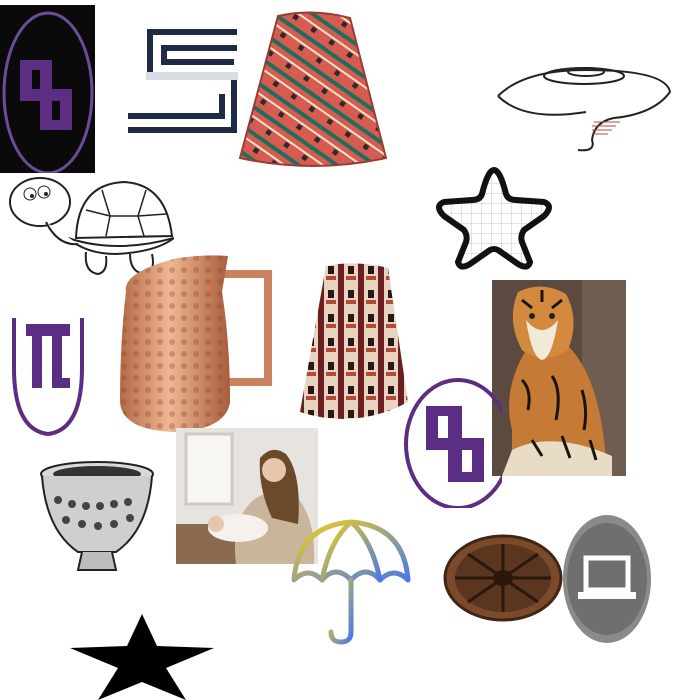 The image size is (700, 700). Describe the element at coordinates (48, 377) in the screenshot. I see `purple-emblem-icon` at that location.